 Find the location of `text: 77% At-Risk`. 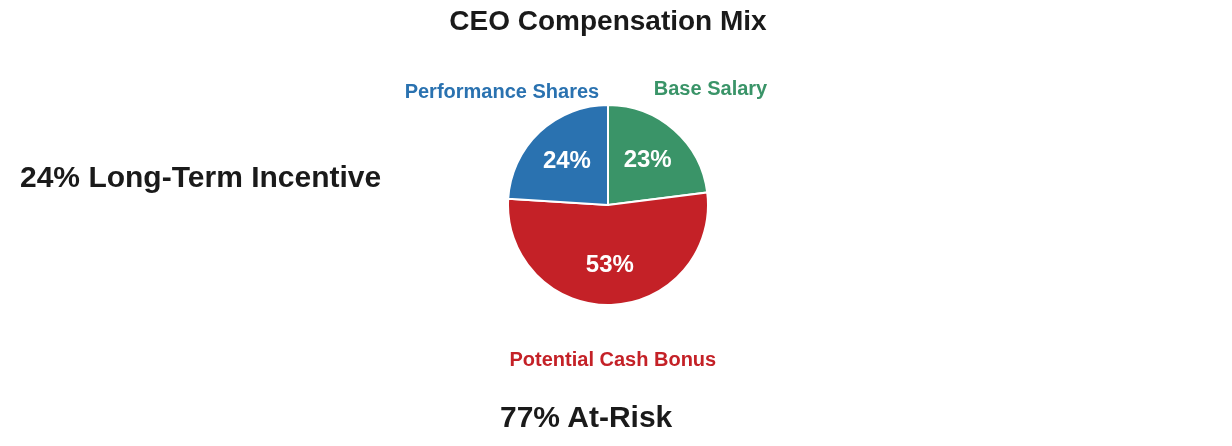

text: 77% At-Risk is located at coordinates (586, 417).